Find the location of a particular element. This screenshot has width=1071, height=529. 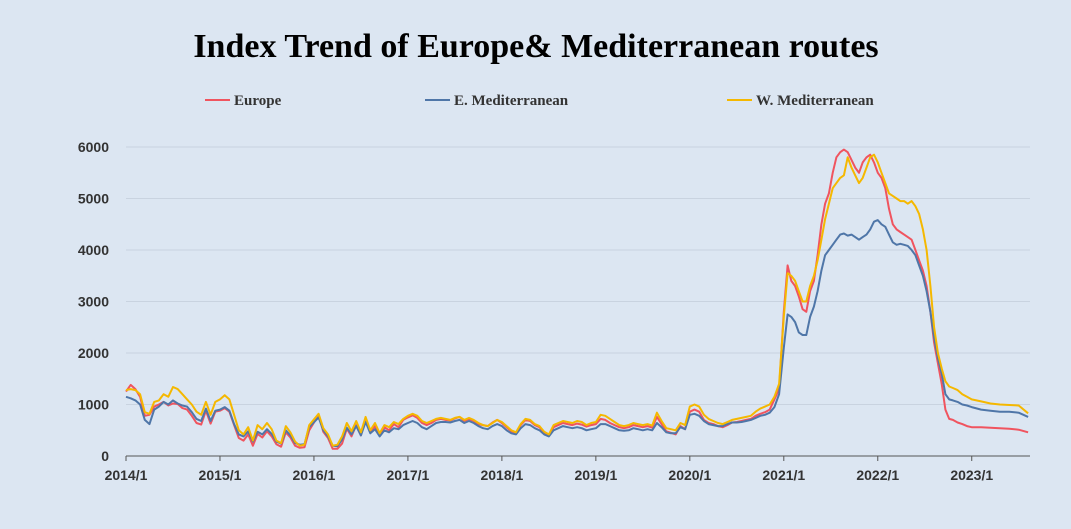

y-tick-label: 4000 is located at coordinates (93, 250).